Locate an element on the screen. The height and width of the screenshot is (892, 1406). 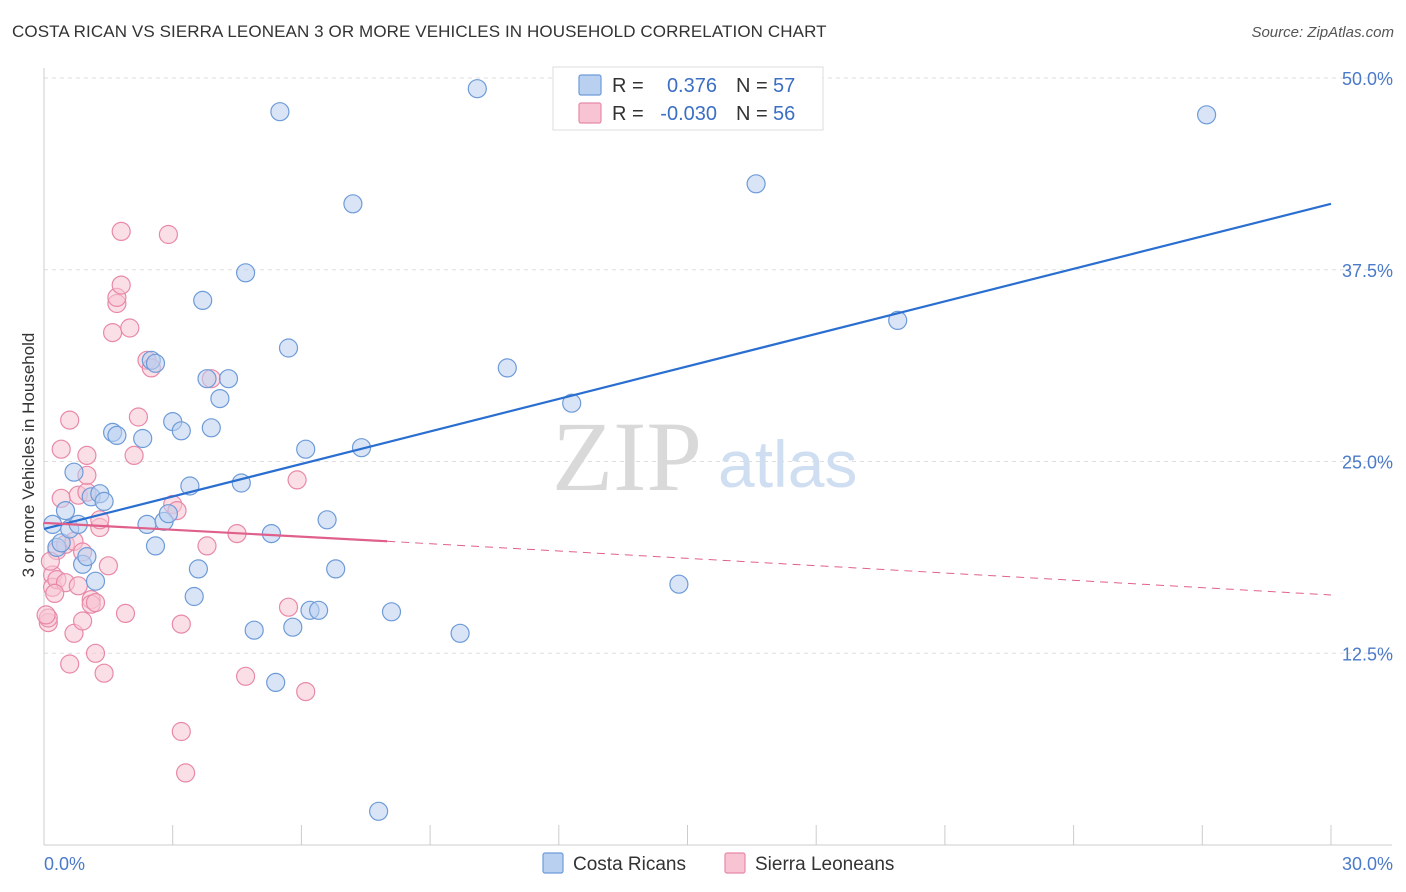
watermark-zip: ZIP is located at coordinates (627, 456).